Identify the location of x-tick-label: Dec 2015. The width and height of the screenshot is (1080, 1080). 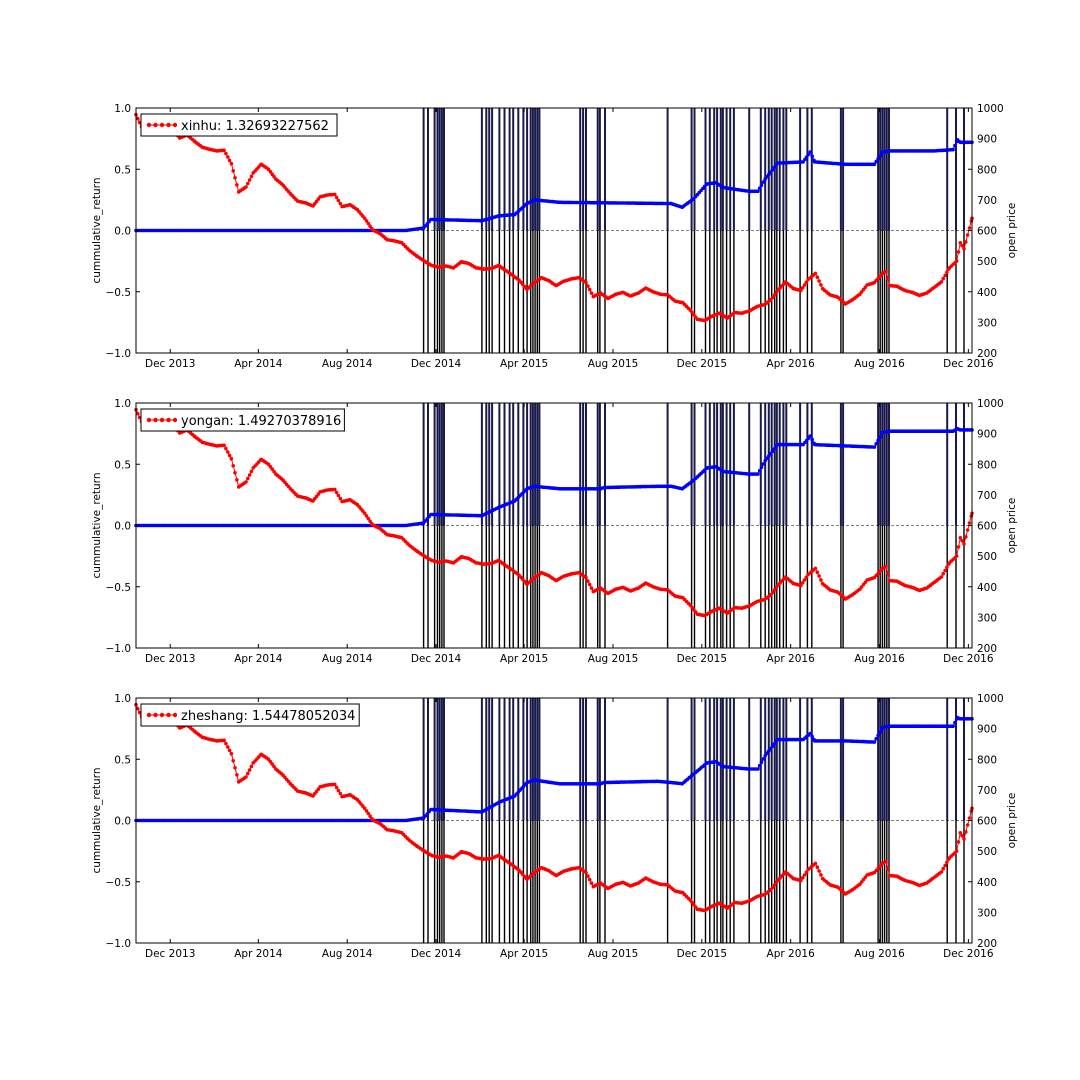
(702, 364).